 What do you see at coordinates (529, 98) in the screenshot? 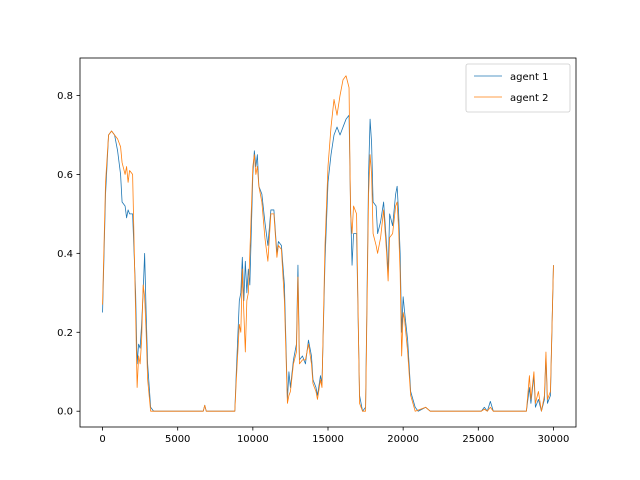
I see `legend-label-agent-2: agent 2` at bounding box center [529, 98].